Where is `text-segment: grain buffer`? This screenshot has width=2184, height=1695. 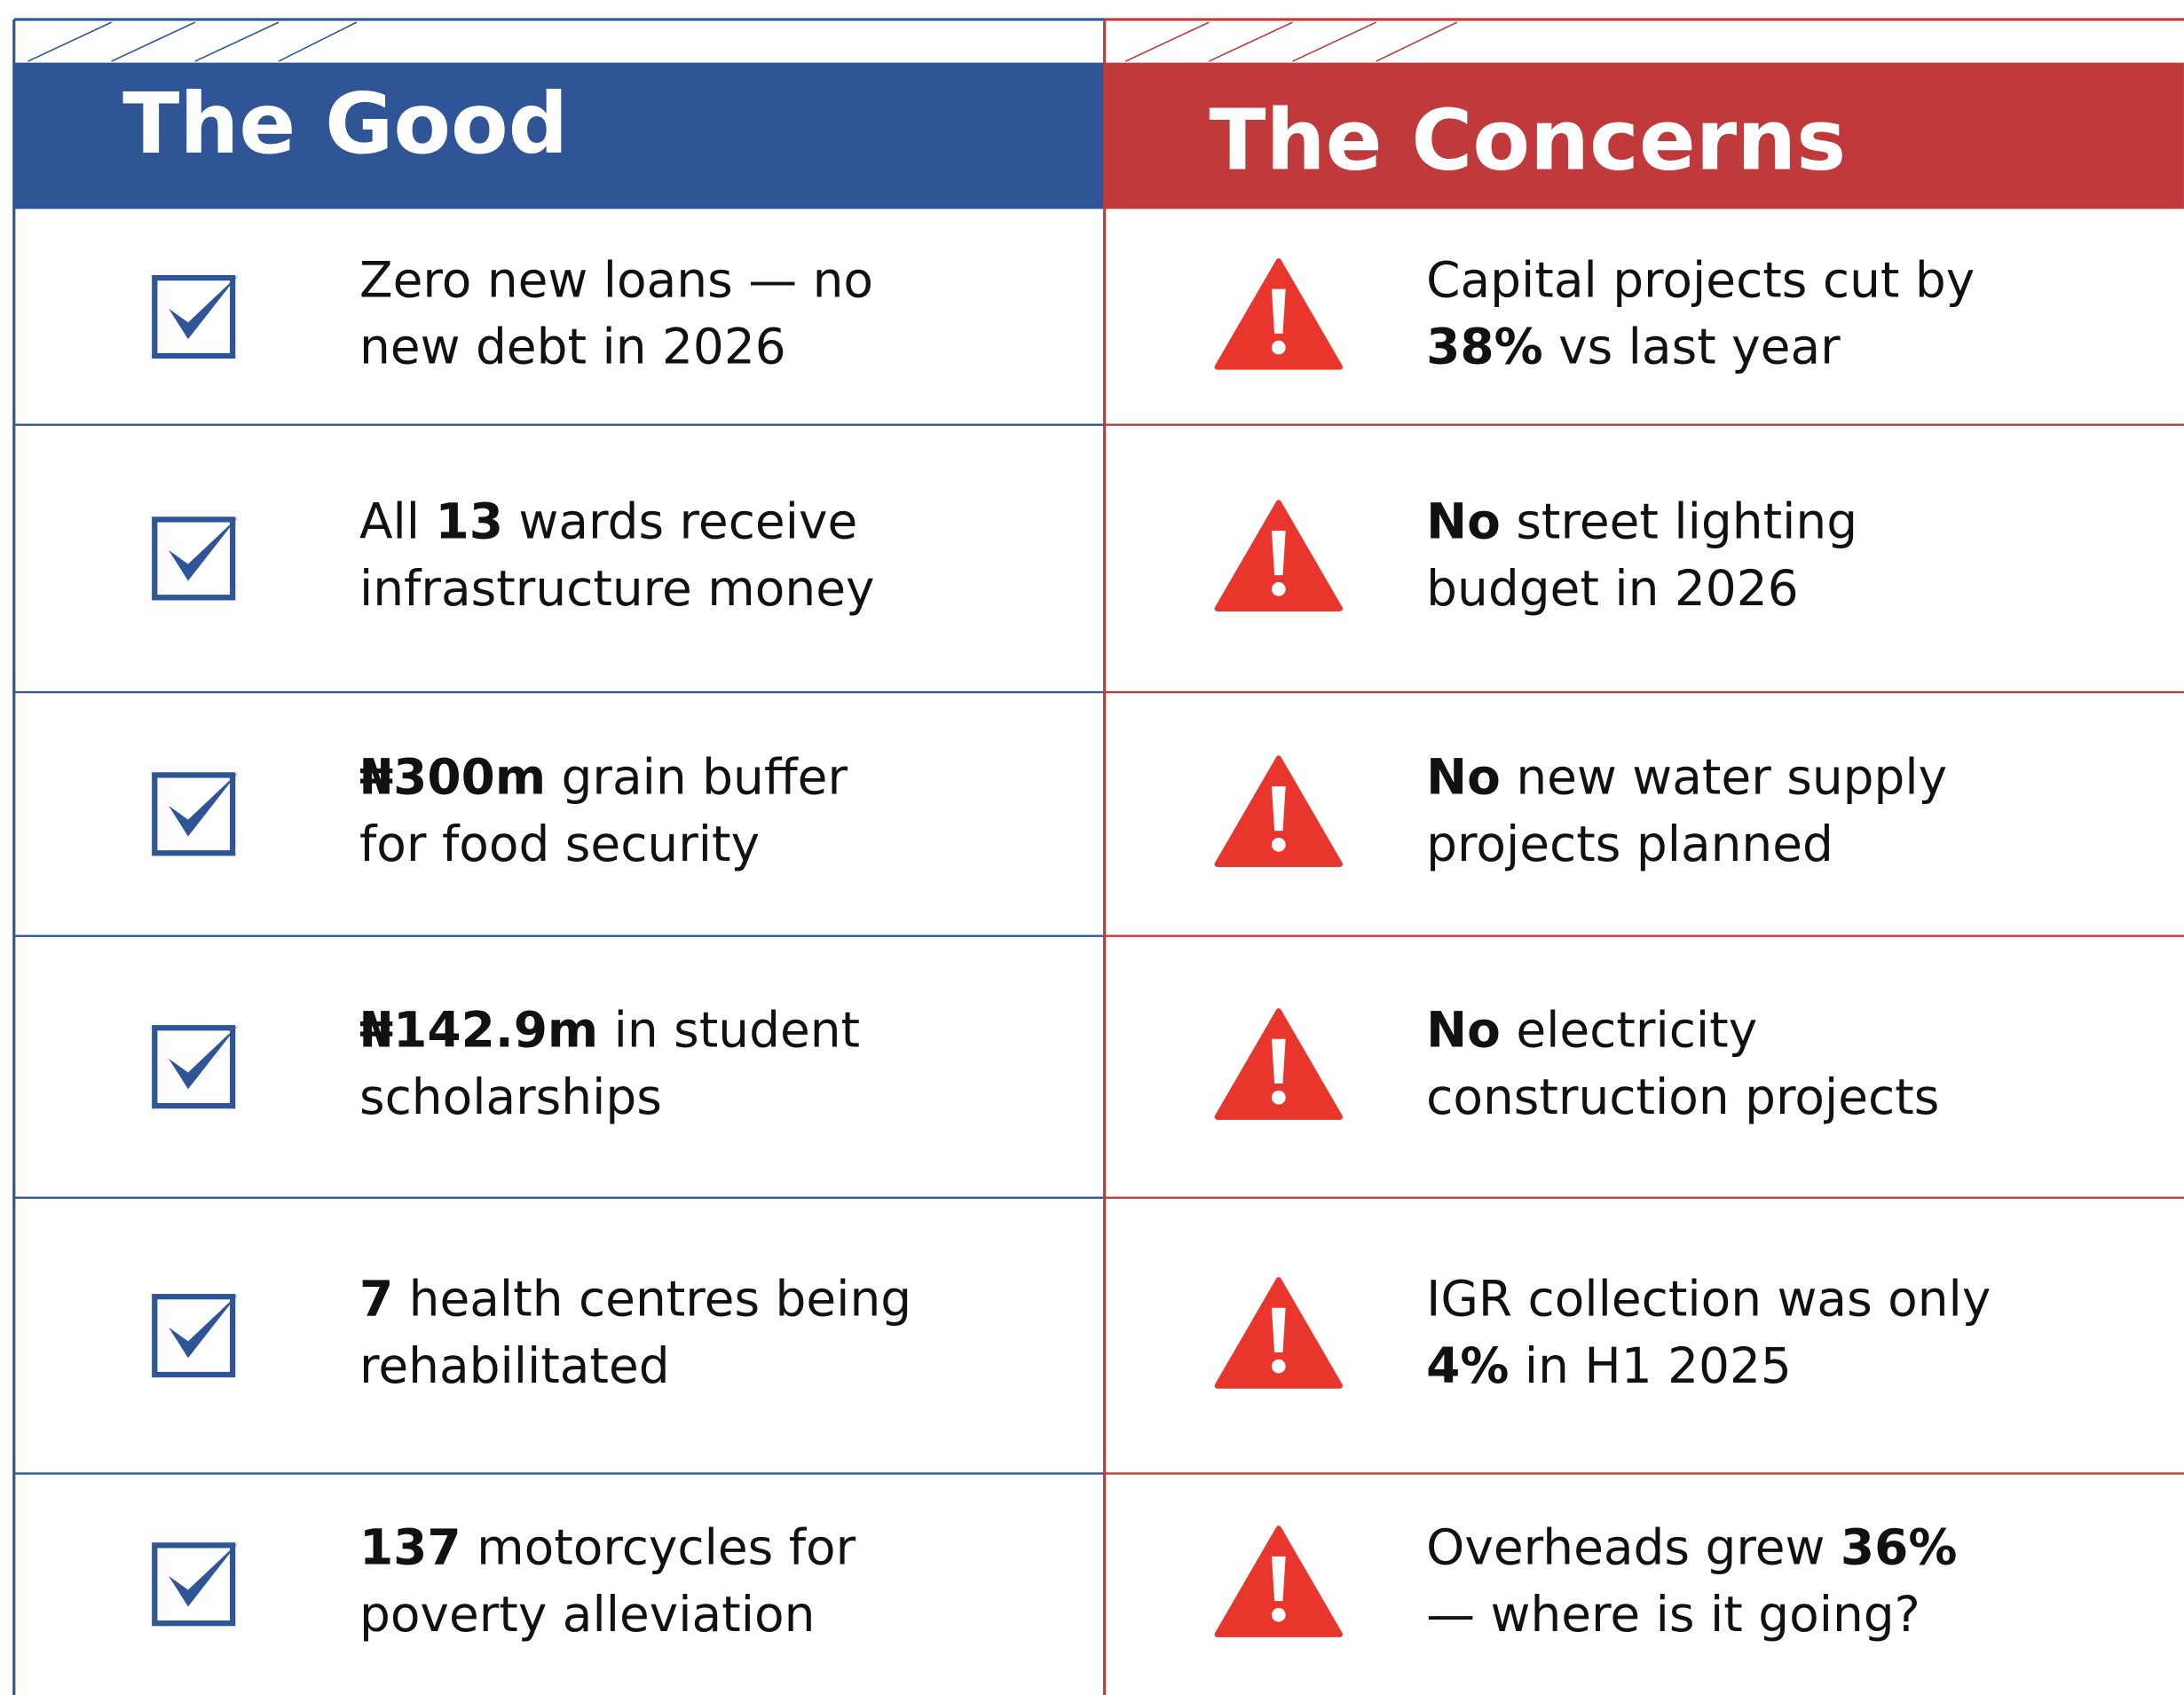 text-segment: grain buffer is located at coordinates (697, 777).